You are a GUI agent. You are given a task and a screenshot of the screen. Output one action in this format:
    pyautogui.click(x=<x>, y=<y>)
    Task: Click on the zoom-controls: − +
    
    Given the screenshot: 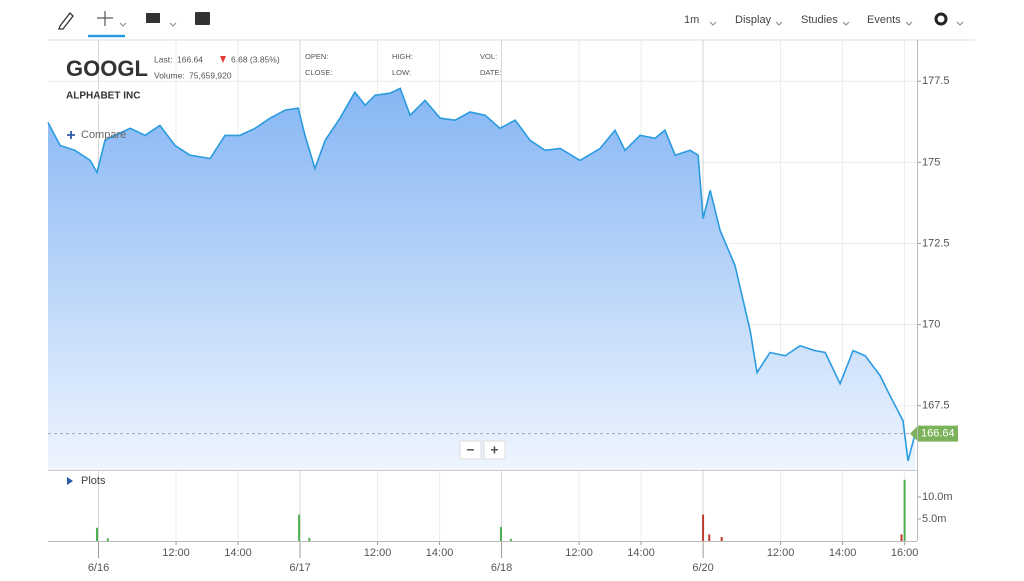 What is the action you would take?
    pyautogui.click(x=482, y=450)
    